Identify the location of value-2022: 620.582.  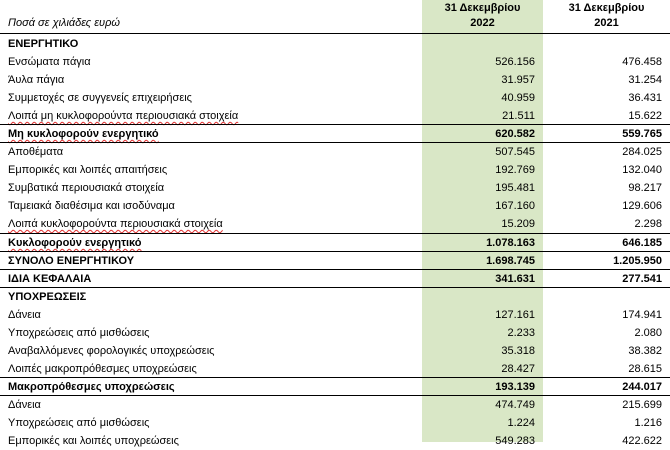
(515, 134).